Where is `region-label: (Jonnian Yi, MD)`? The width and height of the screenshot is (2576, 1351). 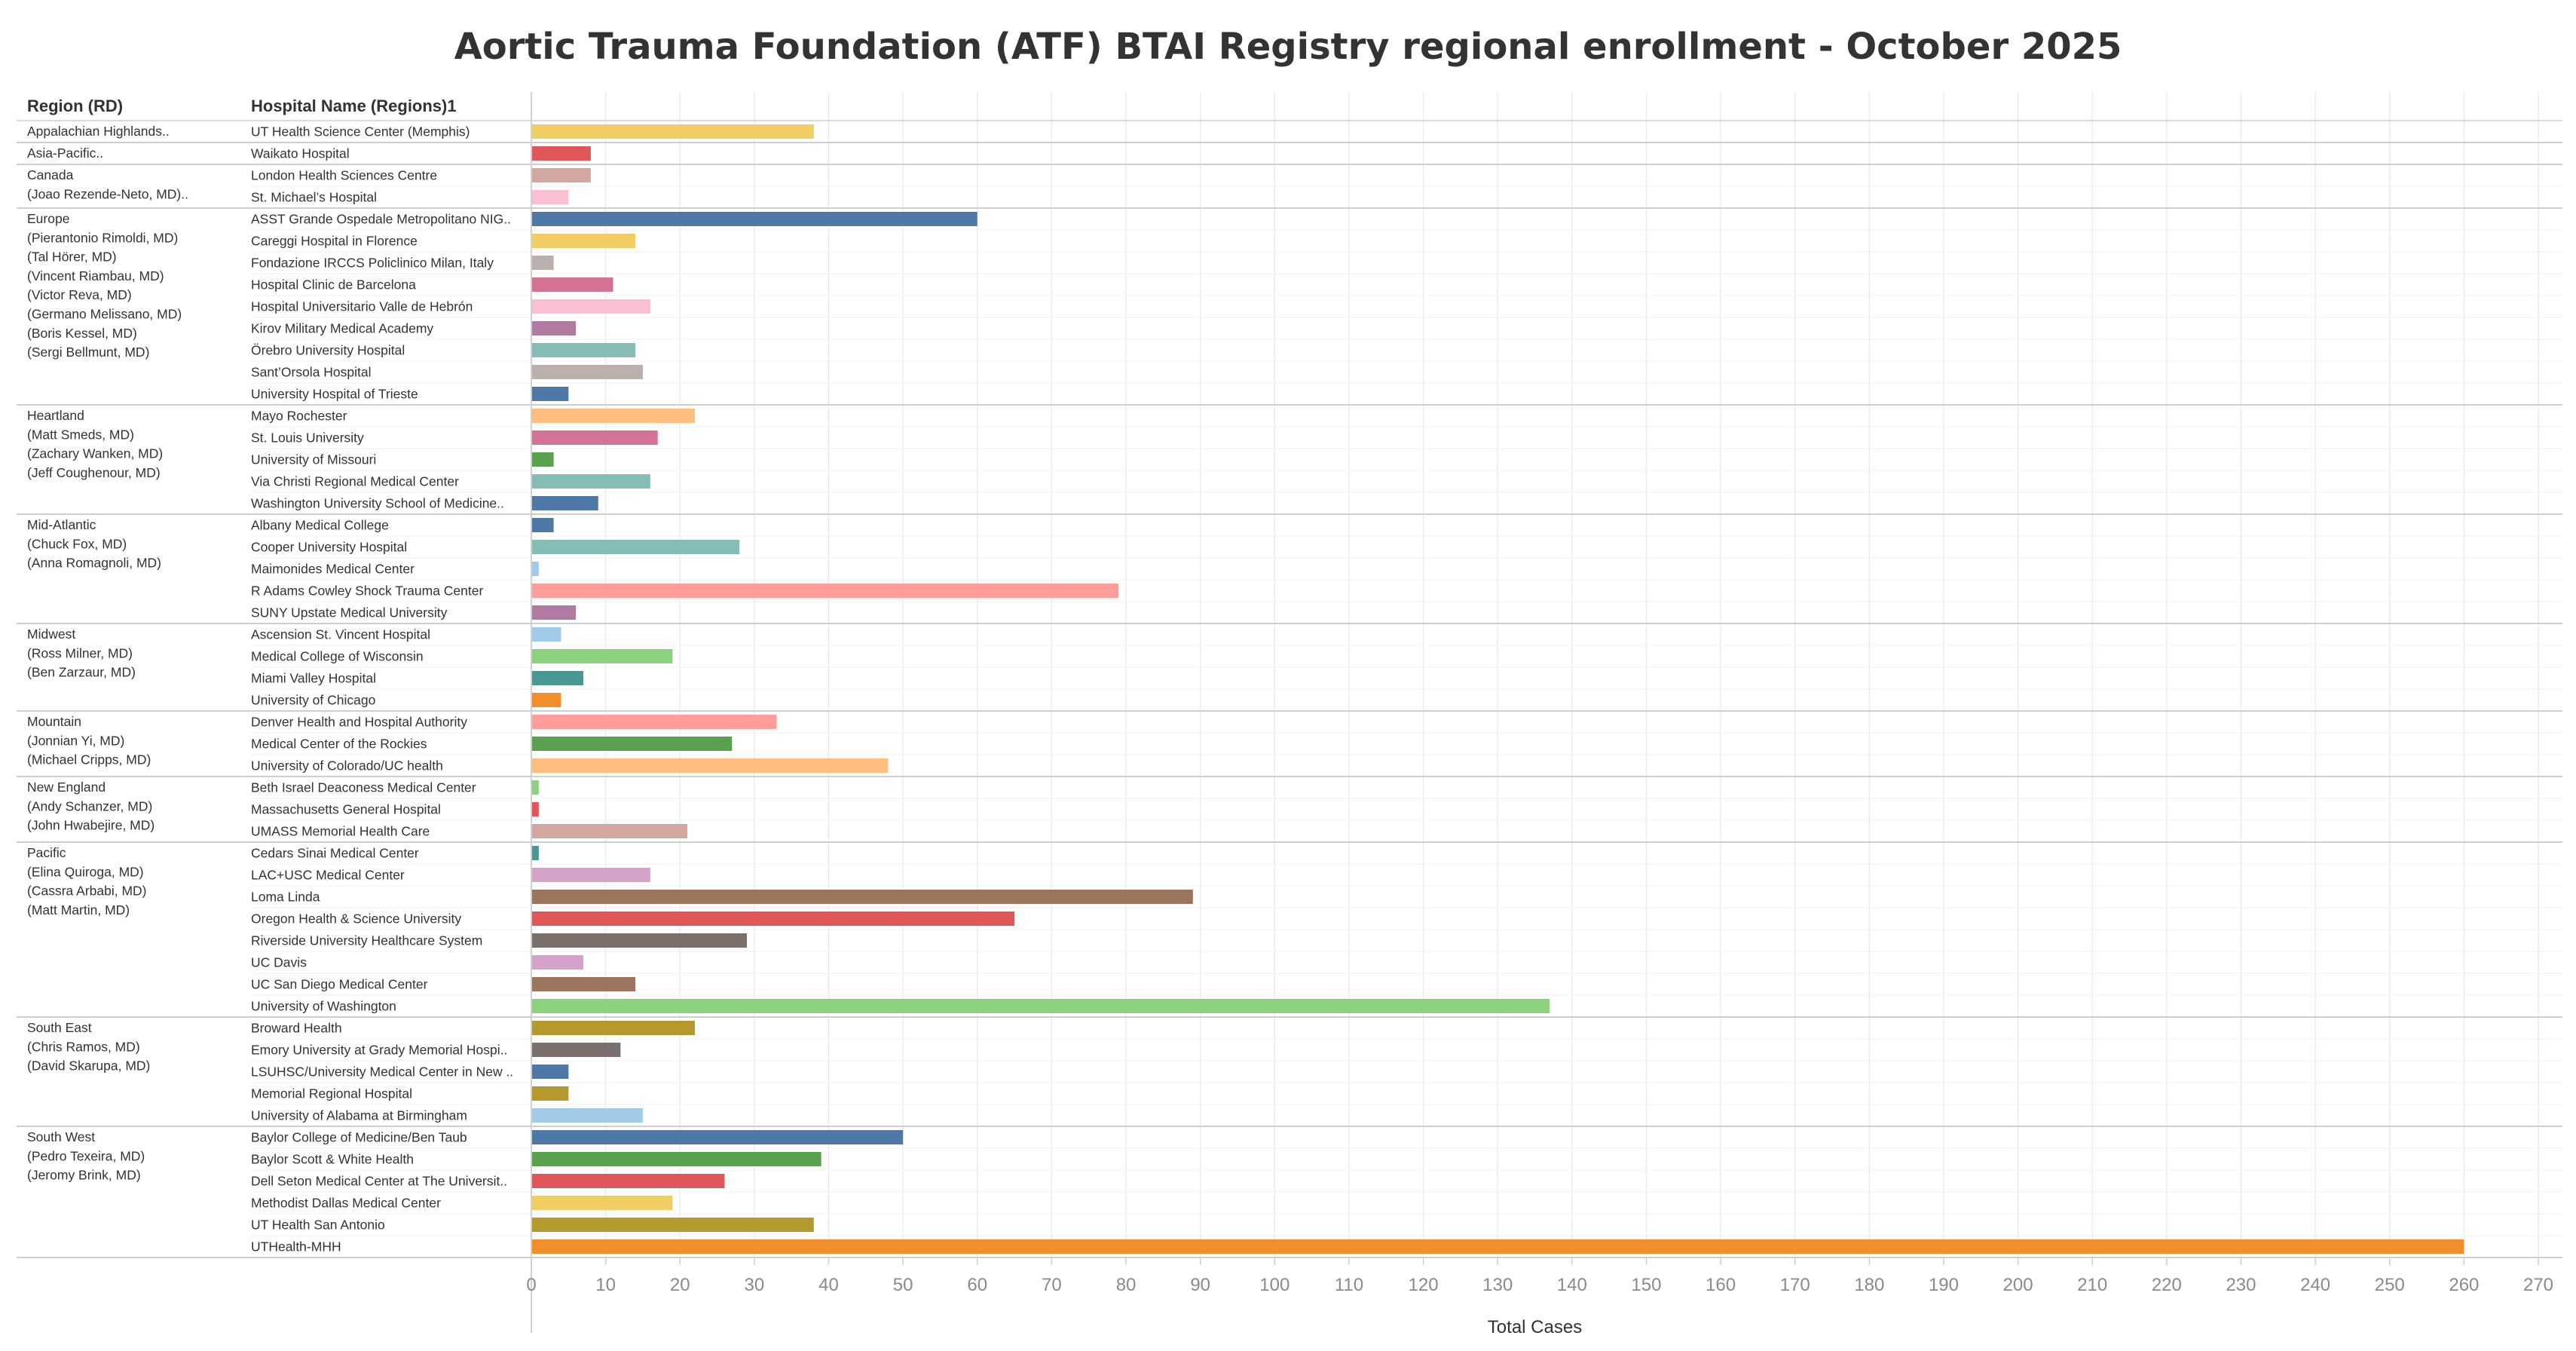 region-label: (Jonnian Yi, MD) is located at coordinates (75, 741).